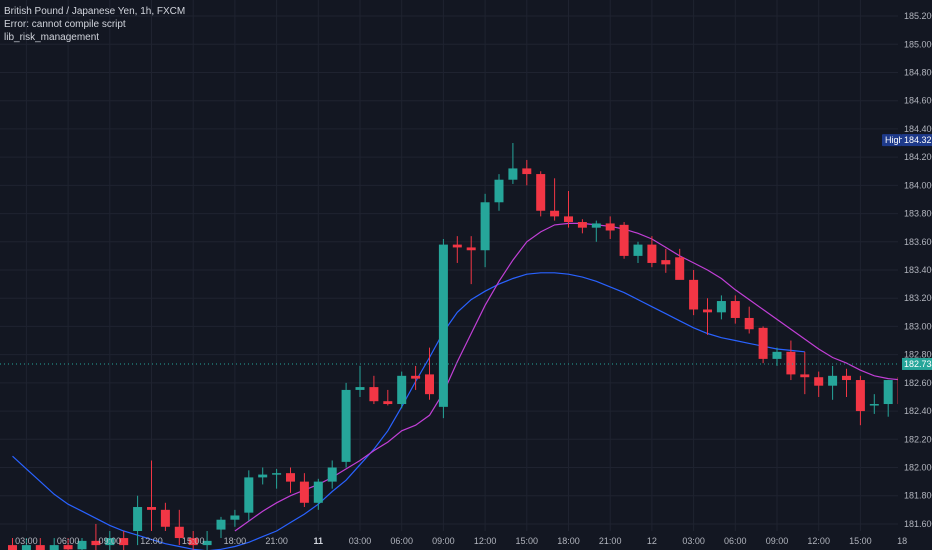 This screenshot has height=550, width=932. What do you see at coordinates (918, 44) in the screenshot?
I see `price-tick-label: 185.000` at bounding box center [918, 44].